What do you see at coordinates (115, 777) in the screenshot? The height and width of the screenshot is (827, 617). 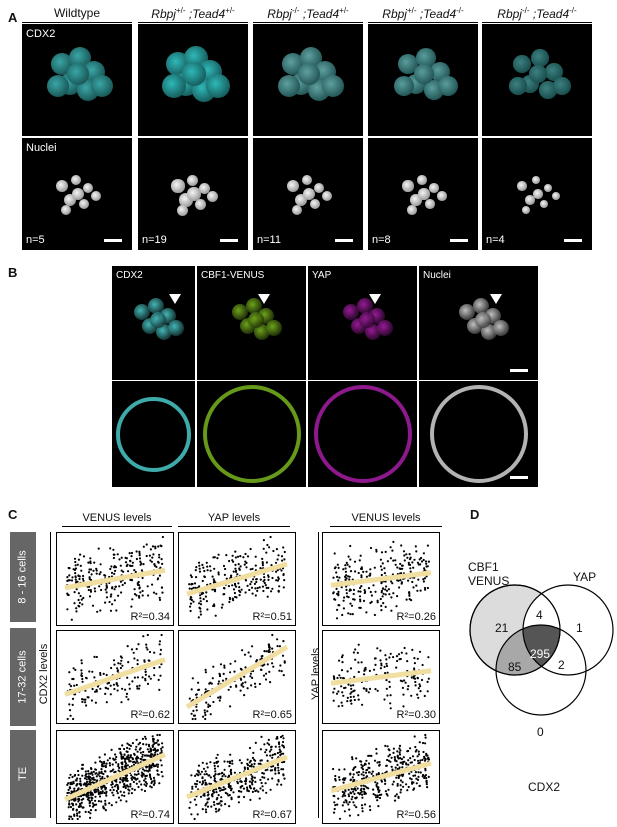 I see `scatter-plot-r3-c1: R²=0.74` at bounding box center [115, 777].